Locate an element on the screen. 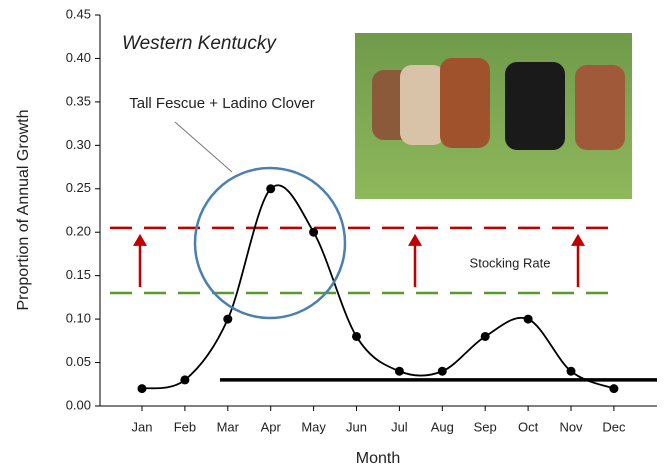 The width and height of the screenshot is (665, 469). x-tick-label: Jan is located at coordinates (142, 426).